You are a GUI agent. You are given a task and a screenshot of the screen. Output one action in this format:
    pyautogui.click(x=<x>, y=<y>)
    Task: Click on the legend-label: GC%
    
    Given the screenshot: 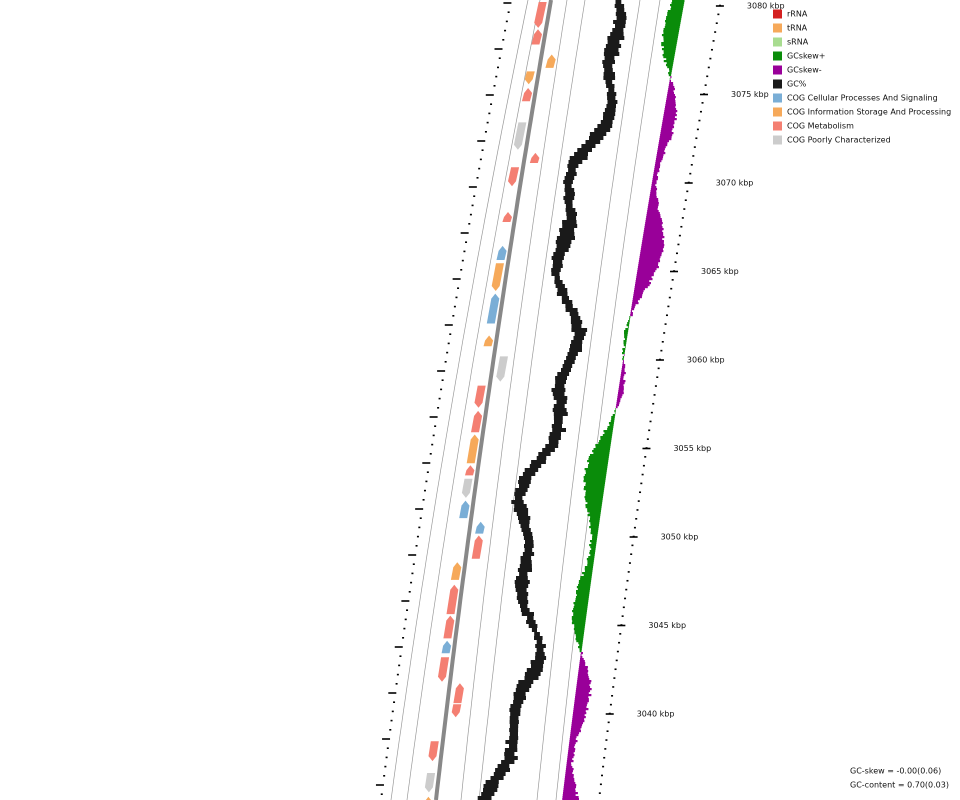 What is the action you would take?
    pyautogui.click(x=797, y=84)
    